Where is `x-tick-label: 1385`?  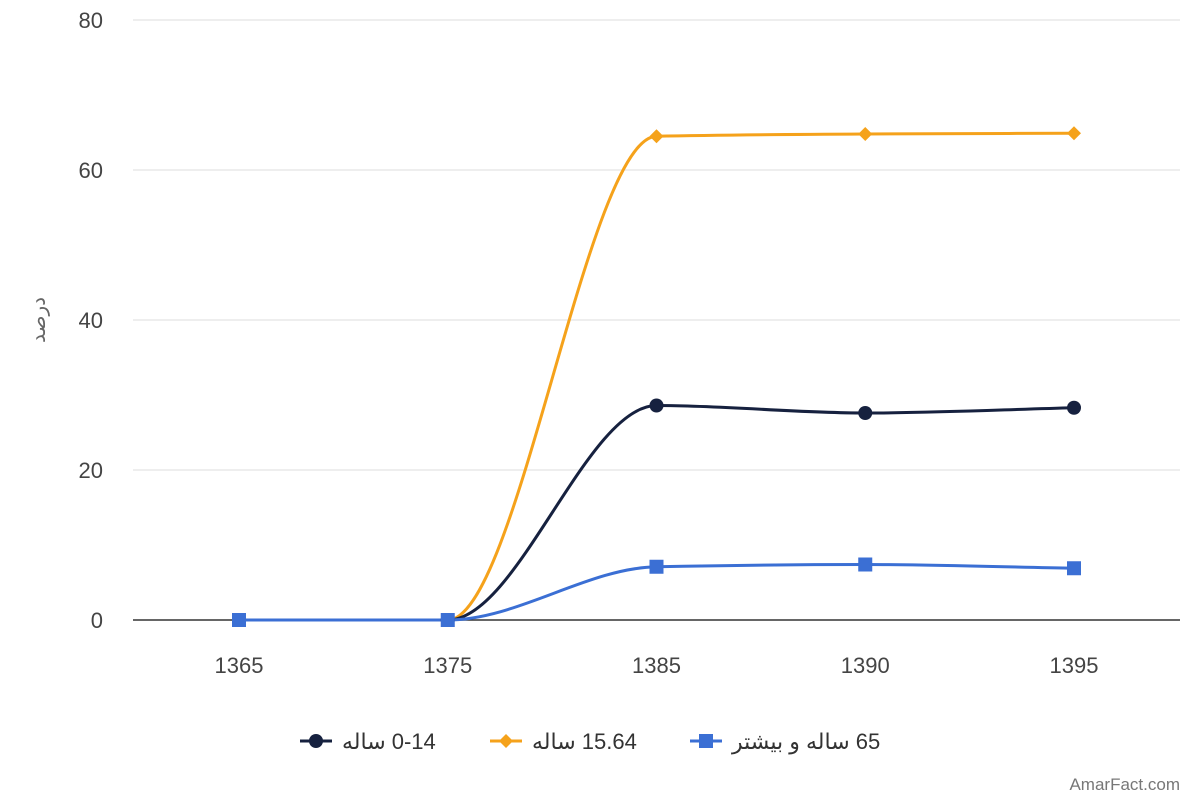 x-tick-label: 1385 is located at coordinates (656, 665).